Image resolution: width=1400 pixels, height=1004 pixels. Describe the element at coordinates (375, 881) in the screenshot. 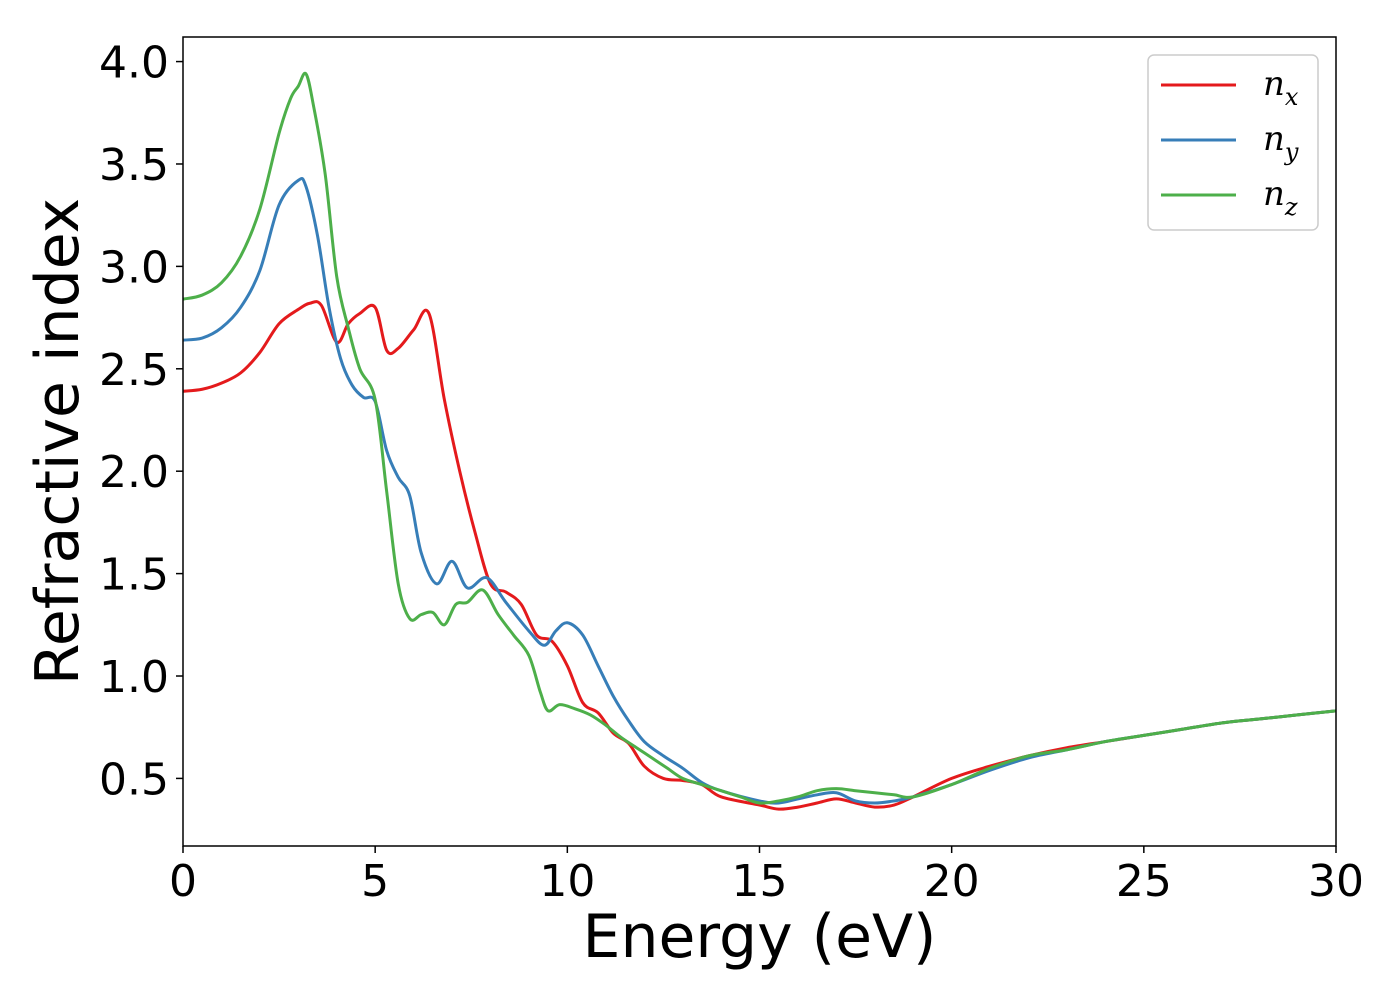

I see `x-tick-label: 5` at that location.